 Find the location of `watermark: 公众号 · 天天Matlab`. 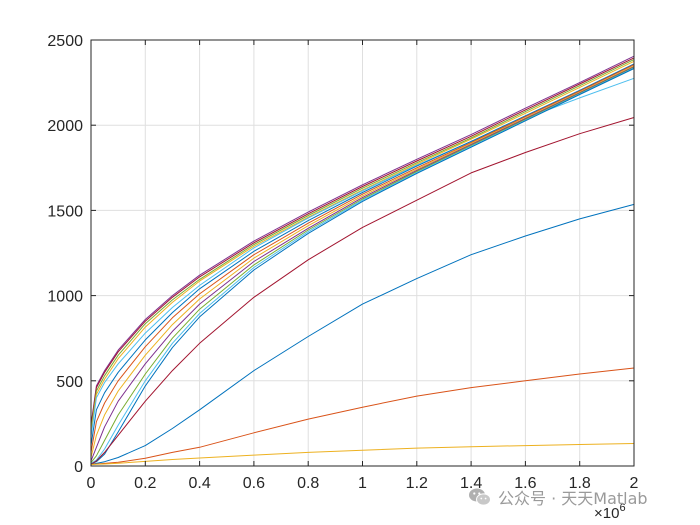

watermark: 公众号 · 天天Matlab is located at coordinates (558, 497).